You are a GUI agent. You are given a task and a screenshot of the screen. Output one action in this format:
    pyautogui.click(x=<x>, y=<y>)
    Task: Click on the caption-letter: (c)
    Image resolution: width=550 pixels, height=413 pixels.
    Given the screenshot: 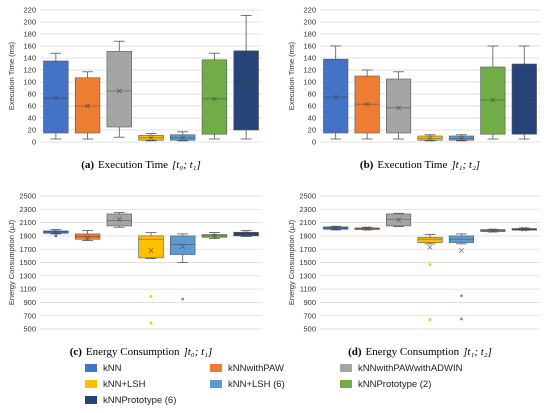 What is the action you would take?
    pyautogui.click(x=76, y=352)
    